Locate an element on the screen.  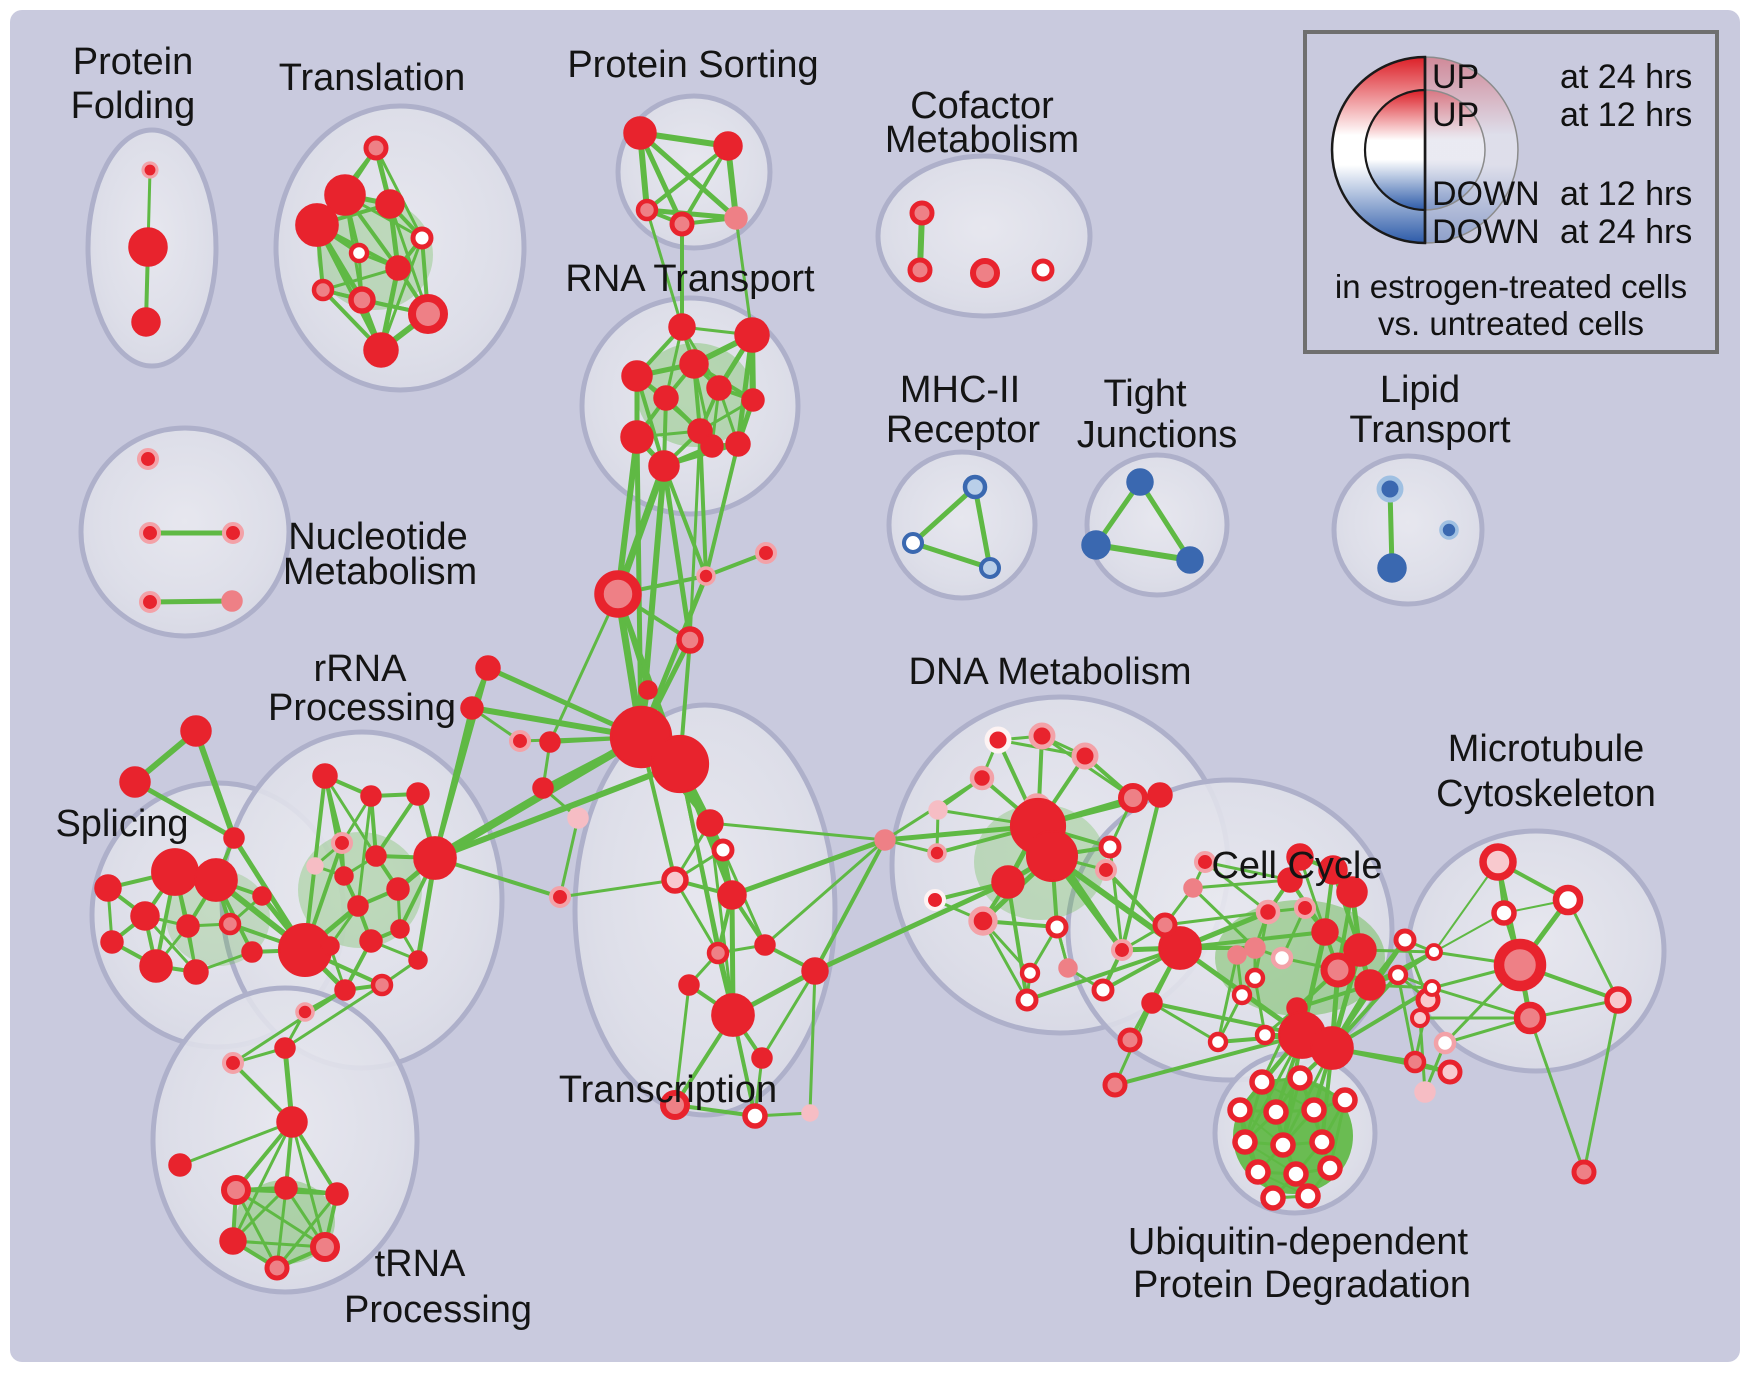
cluster-label-microtubule-cytoskeleton: Cytoskeleton is located at coordinates (1546, 794).